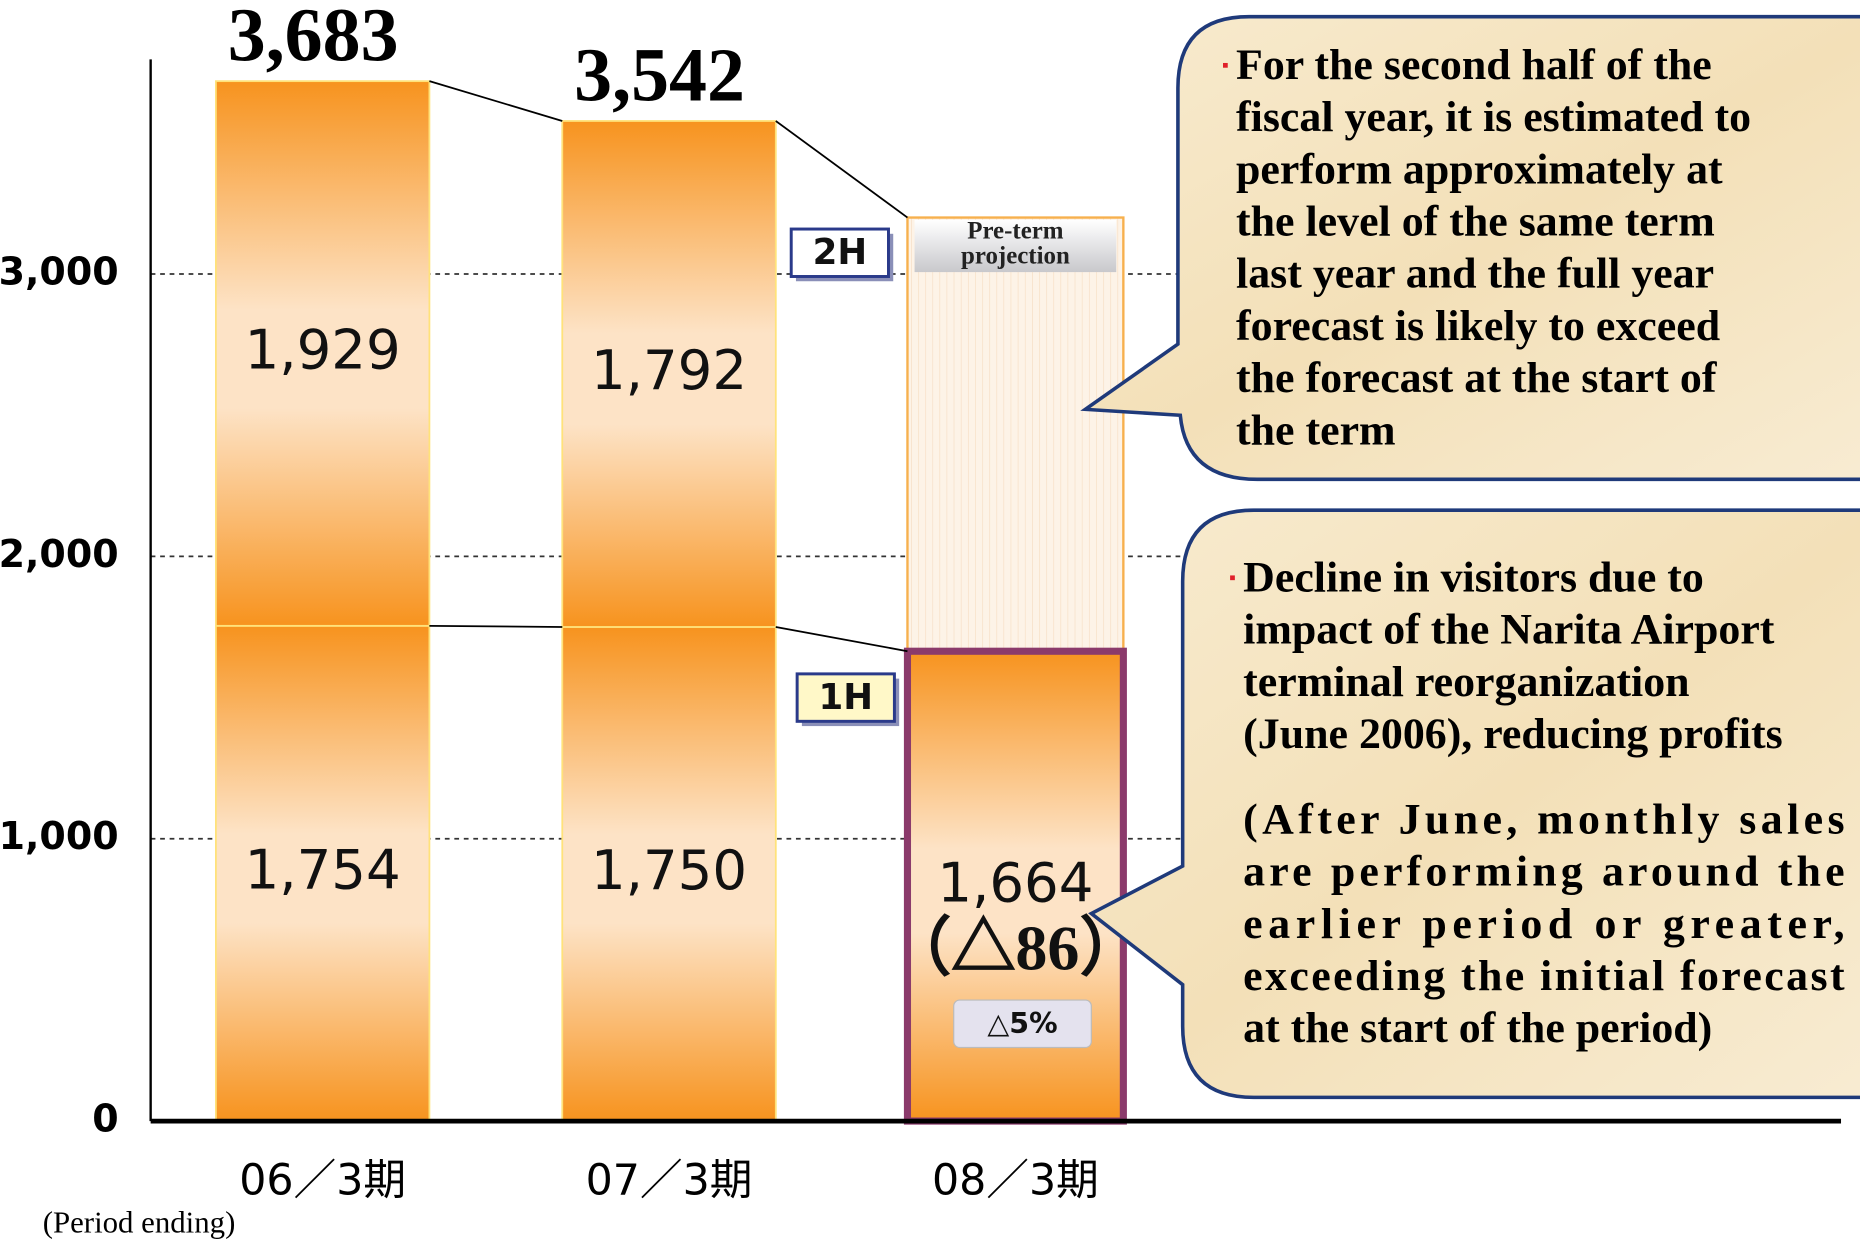  What do you see at coordinates (105, 1119) in the screenshot?
I see `y-tick-label: 0` at bounding box center [105, 1119].